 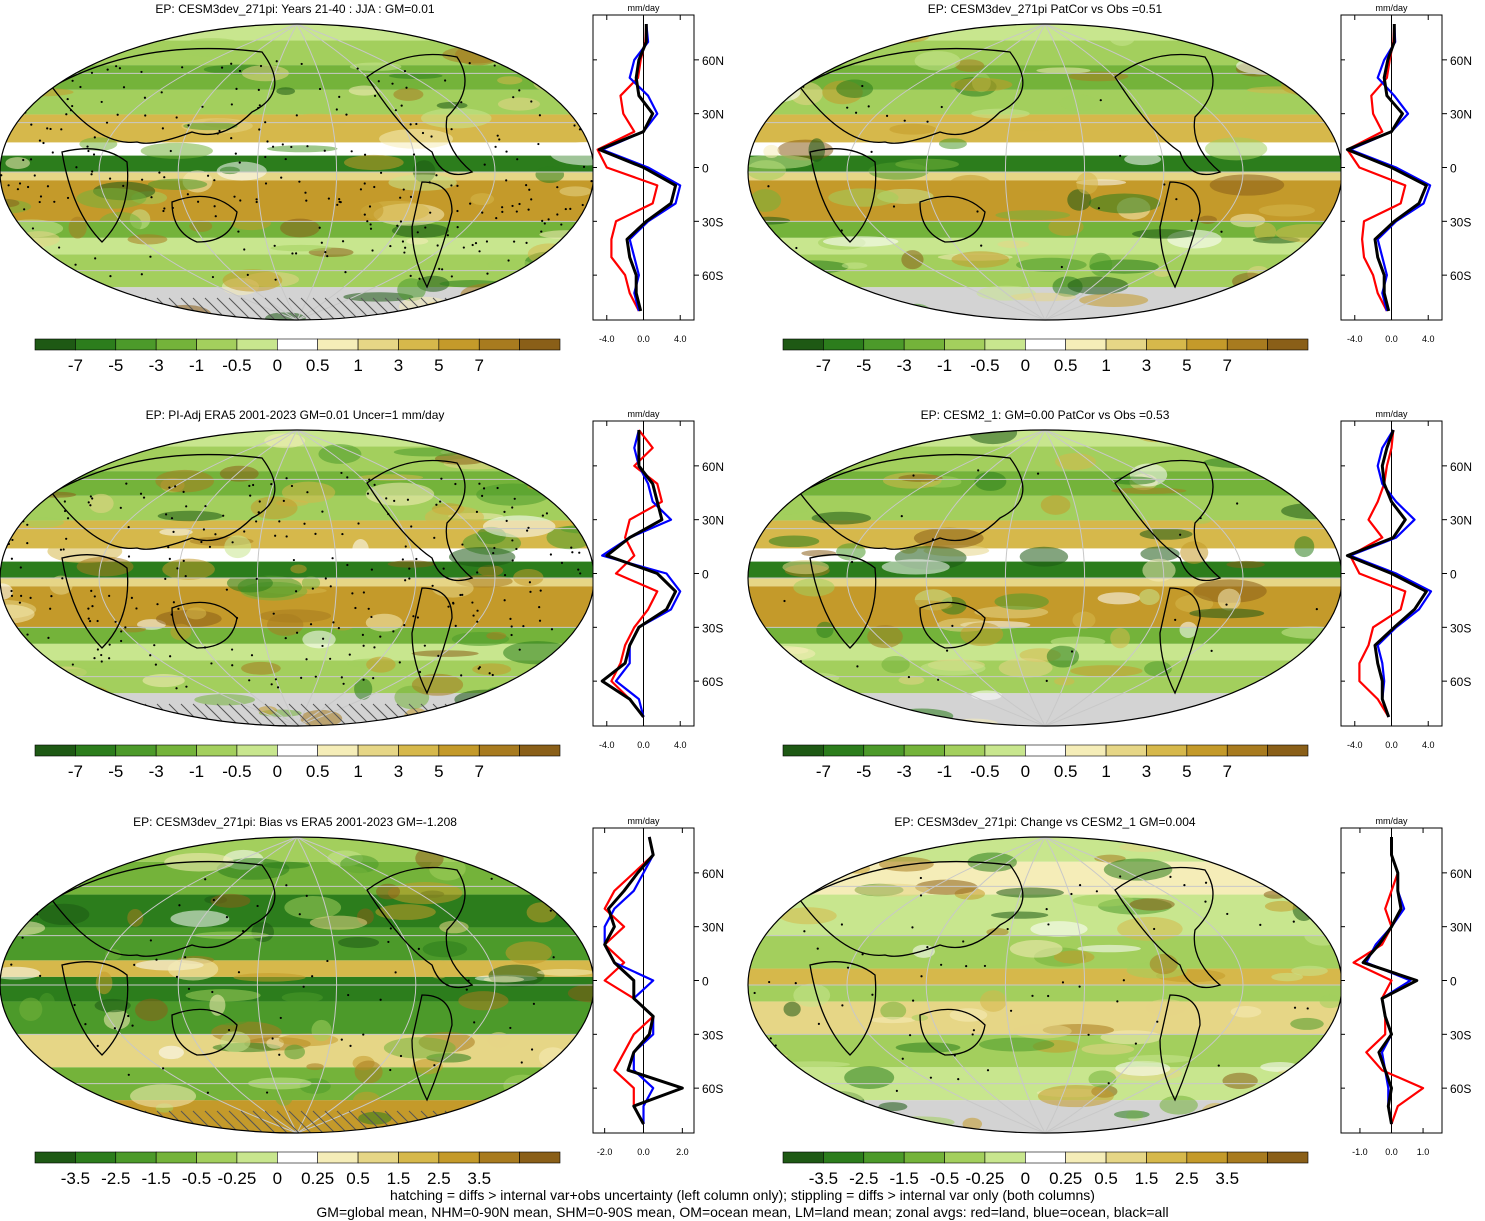 I want to click on map-panel, so click(x=297, y=172).